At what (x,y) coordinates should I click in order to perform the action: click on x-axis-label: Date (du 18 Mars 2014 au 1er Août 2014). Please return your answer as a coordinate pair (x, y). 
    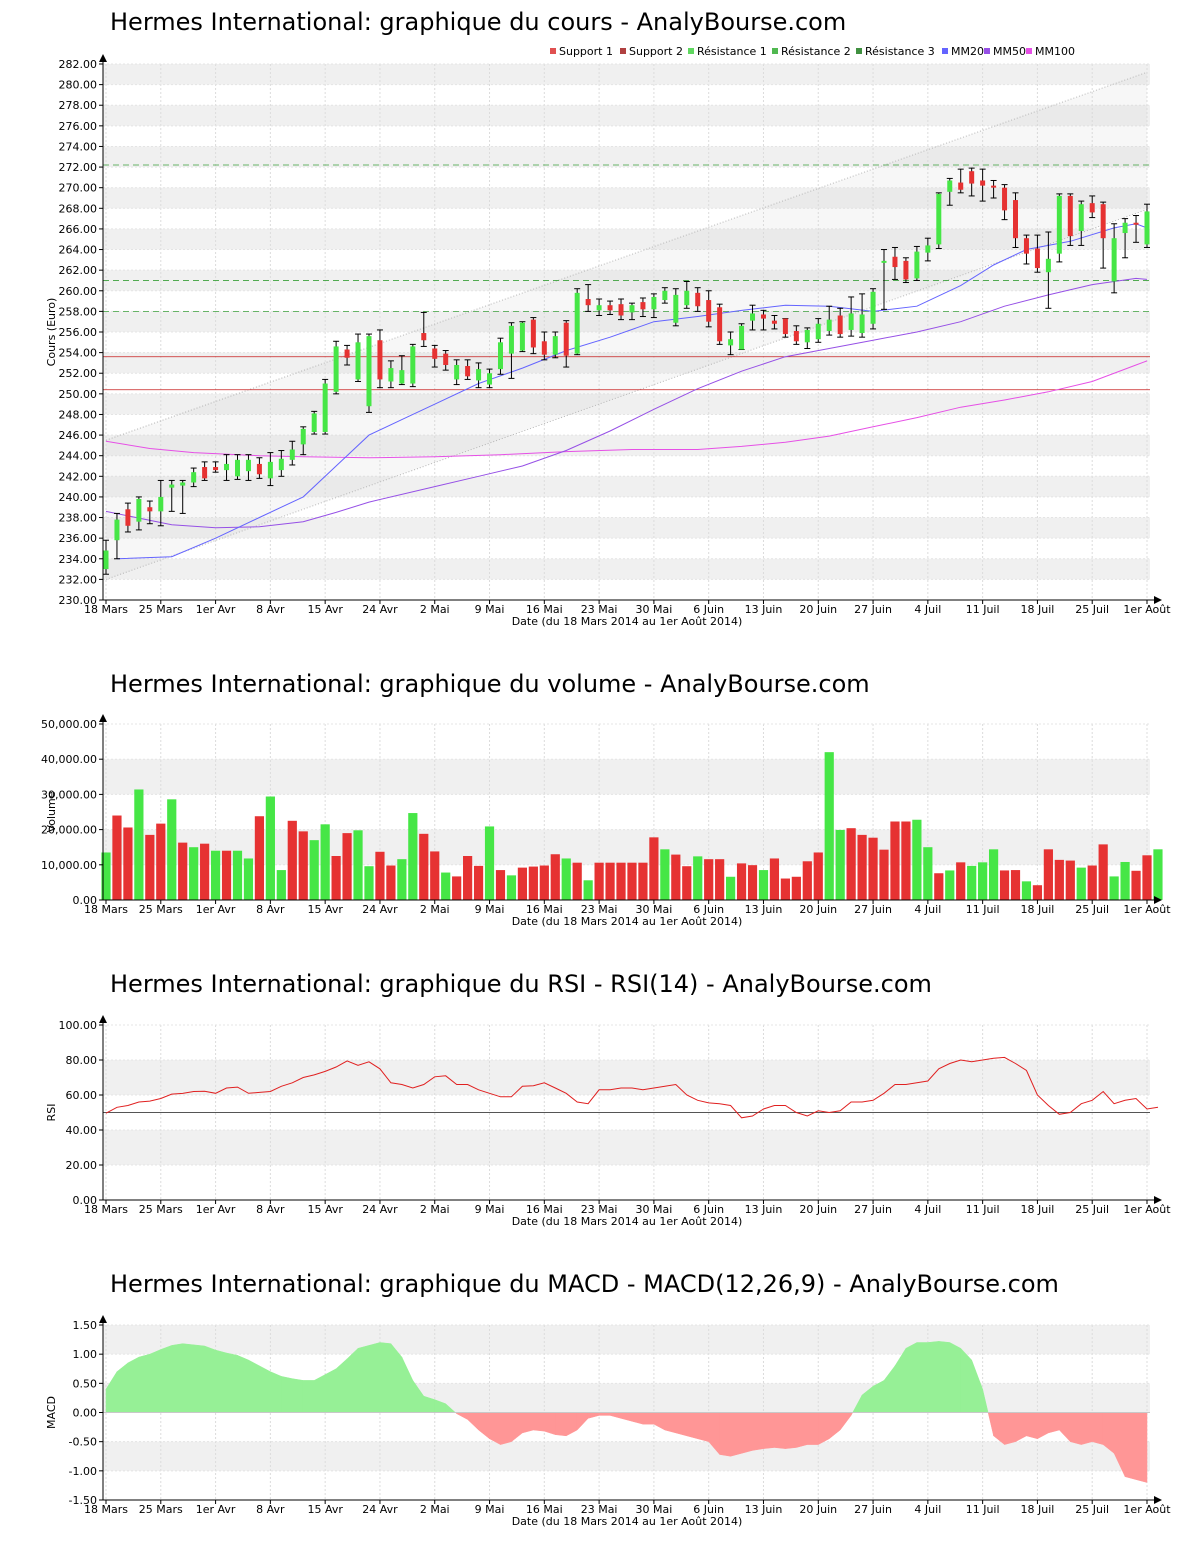
    Looking at the image, I should click on (627, 621).